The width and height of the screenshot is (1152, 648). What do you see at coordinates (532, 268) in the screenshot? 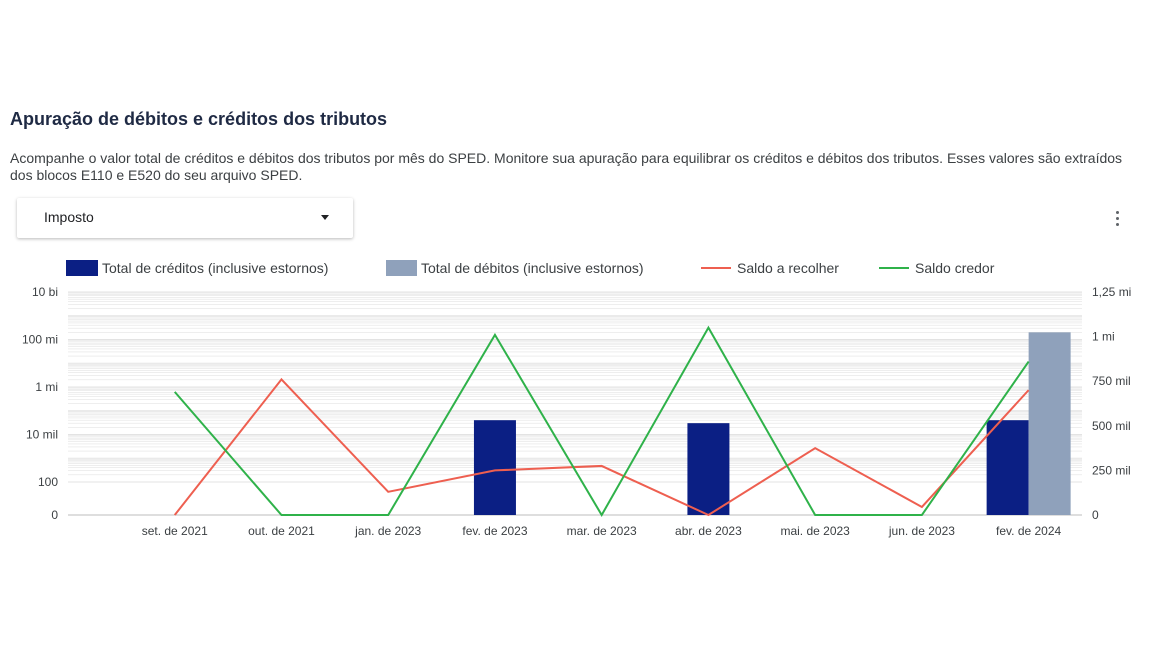
I see `legend-label: Total de débitos (inclusive estornos)` at bounding box center [532, 268].